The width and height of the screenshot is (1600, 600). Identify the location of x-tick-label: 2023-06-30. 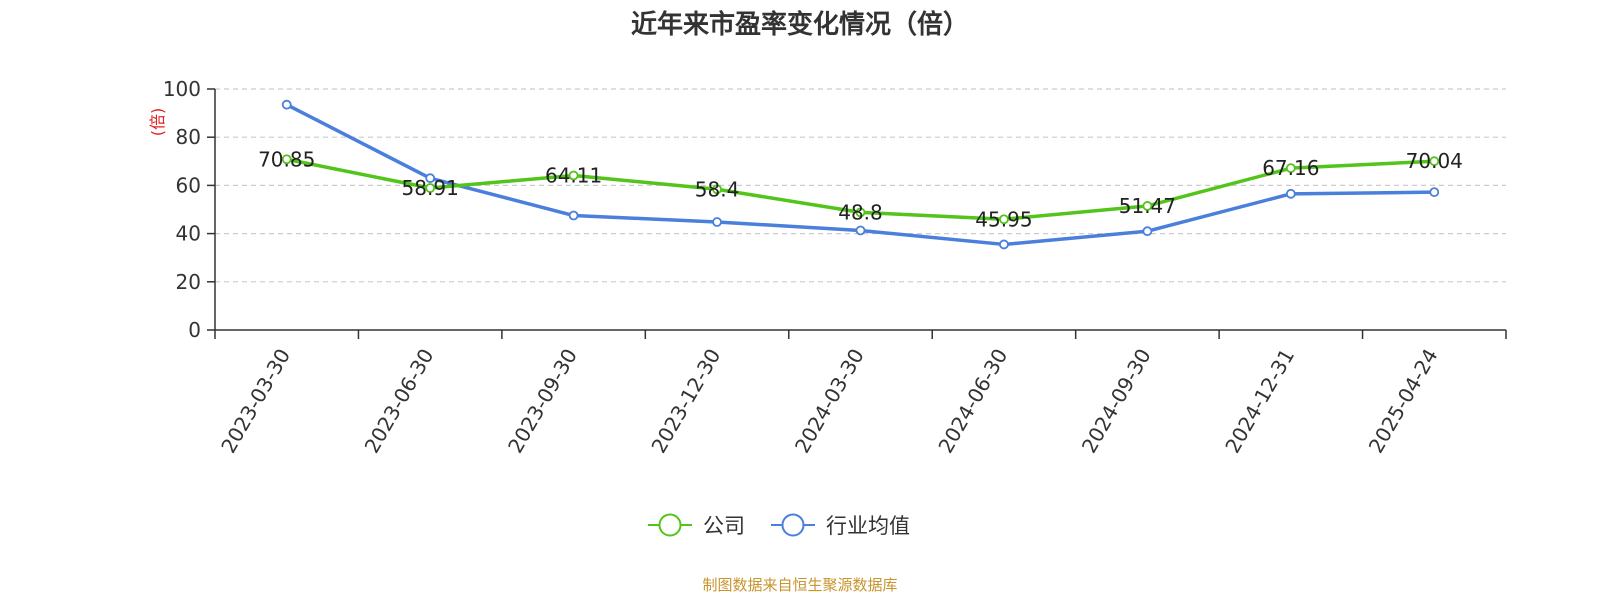
(399, 400).